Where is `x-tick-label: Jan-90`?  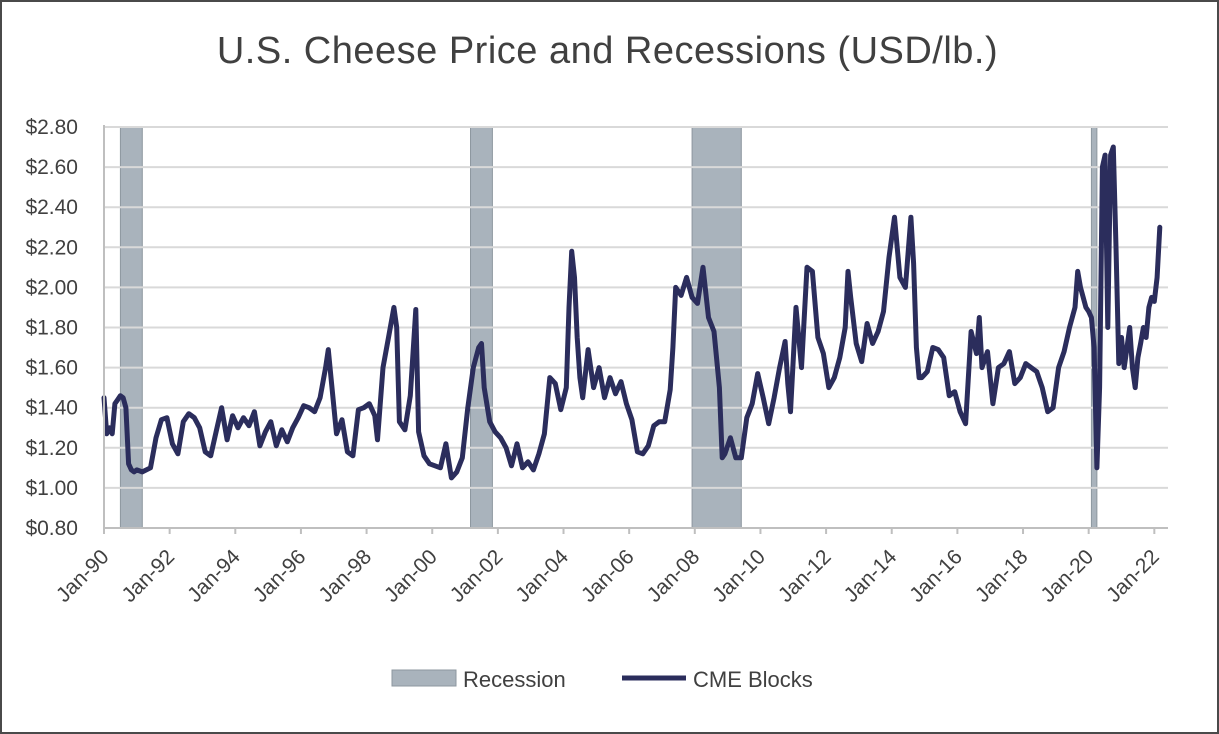
x-tick-label: Jan-90 is located at coordinates (83, 576).